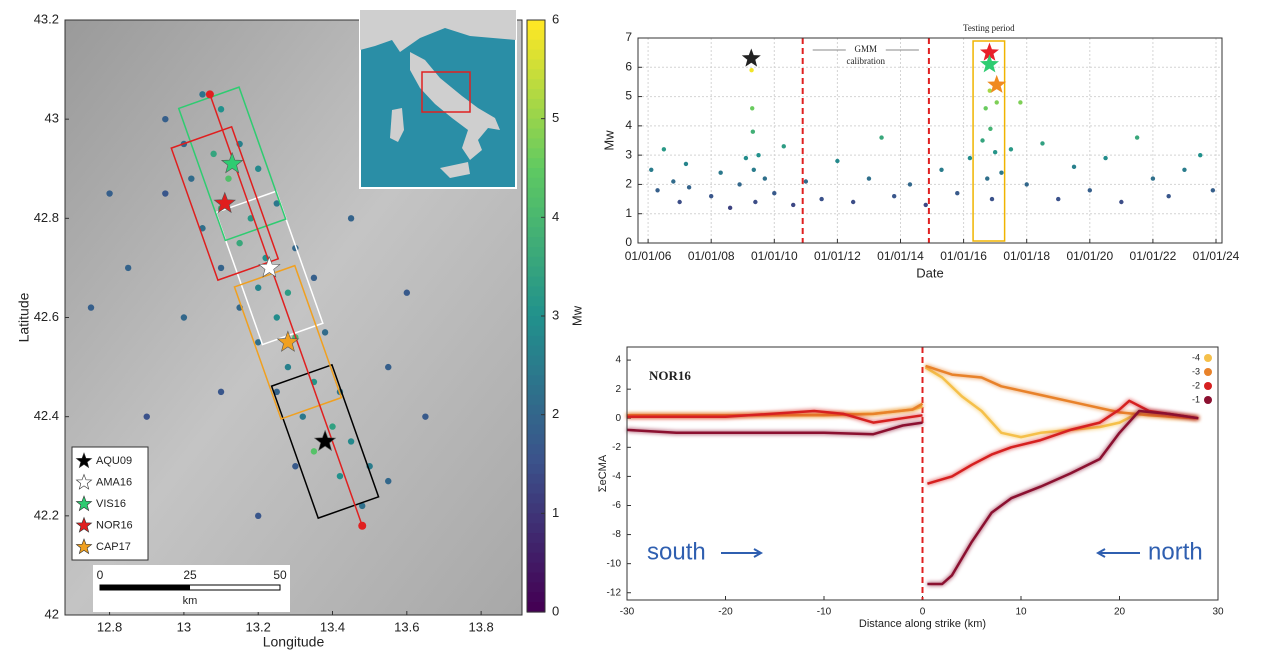 The image size is (1271, 651). What do you see at coordinates (1196, 399) in the screenshot?
I see `legend-label: -1` at bounding box center [1196, 399].